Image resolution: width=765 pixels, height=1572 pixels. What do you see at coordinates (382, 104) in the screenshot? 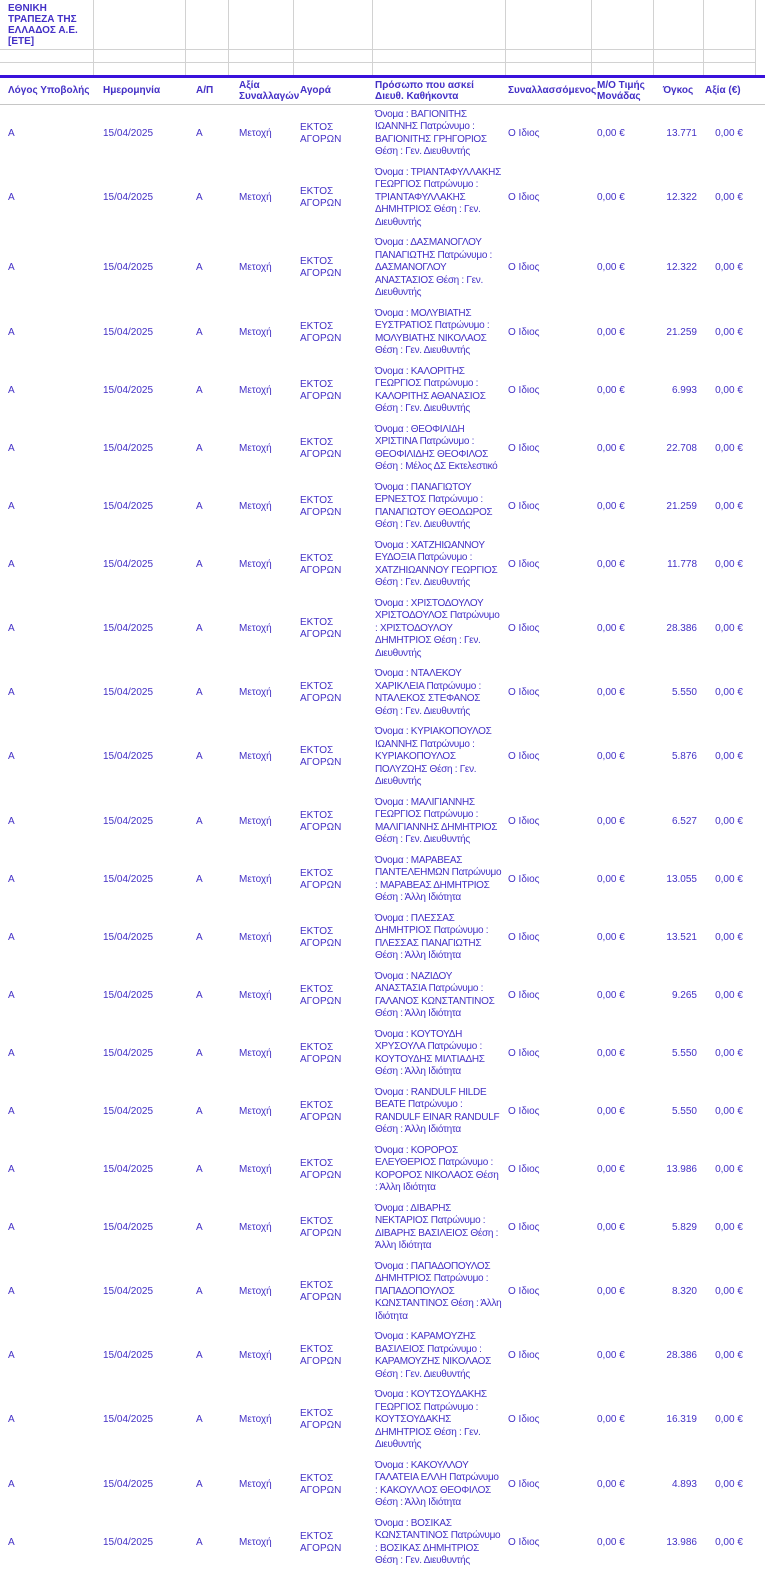
I see `header-bottom-rule` at bounding box center [382, 104].